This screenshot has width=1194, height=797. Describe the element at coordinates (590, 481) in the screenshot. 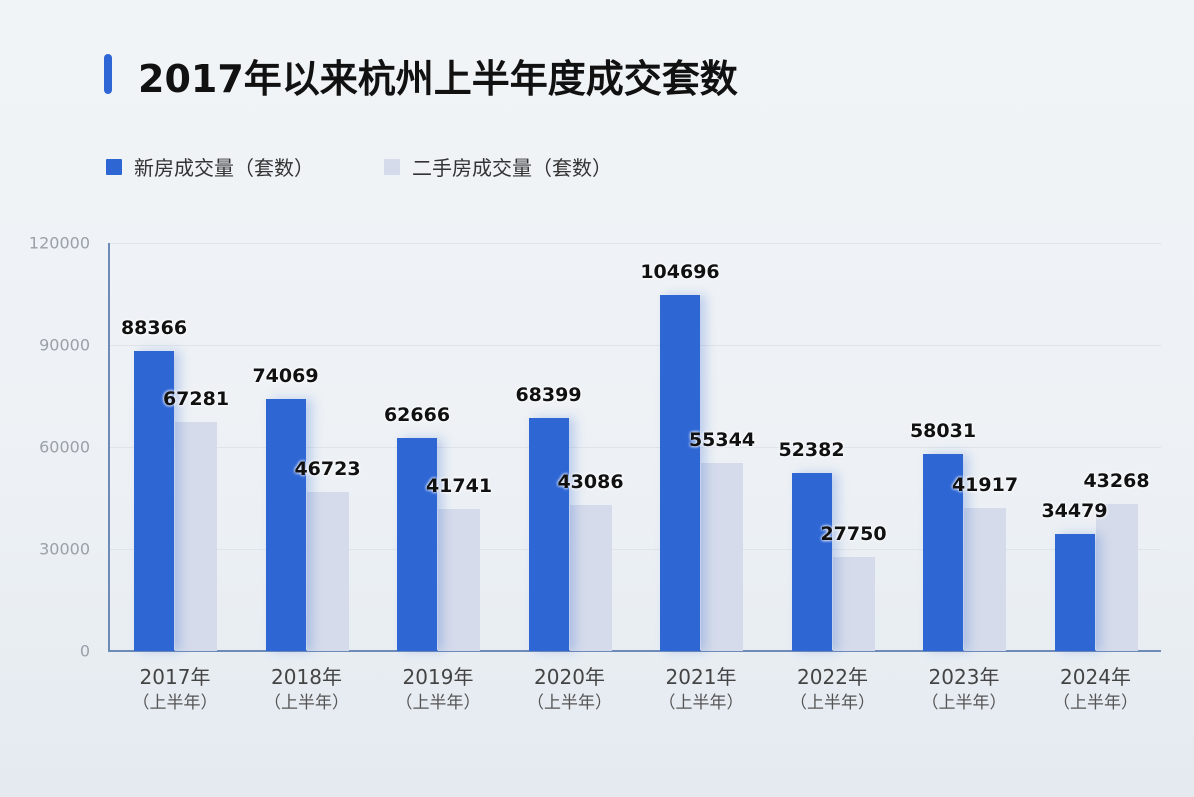

I see `data-label-second-hand: 43086` at that location.